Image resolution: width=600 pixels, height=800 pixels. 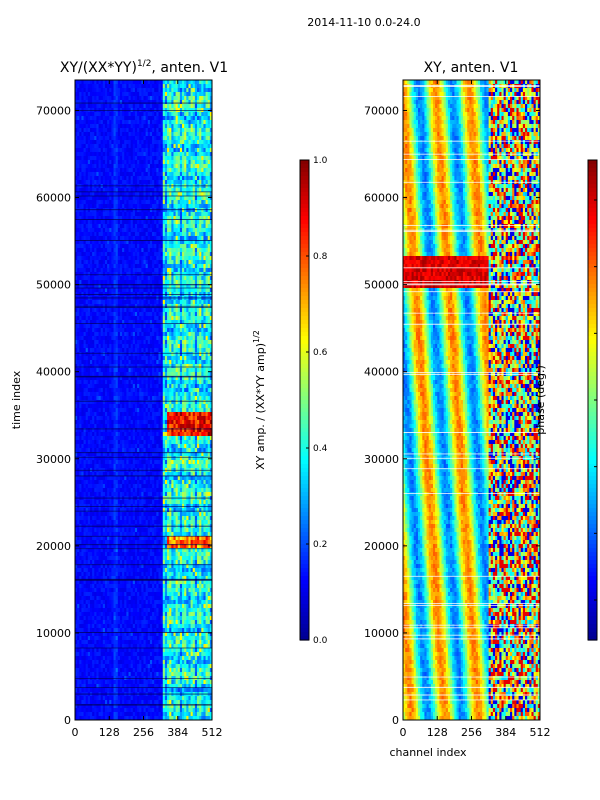 What do you see at coordinates (53, 372) in the screenshot?
I see `left-y-tick-label: 40000` at bounding box center [53, 372].